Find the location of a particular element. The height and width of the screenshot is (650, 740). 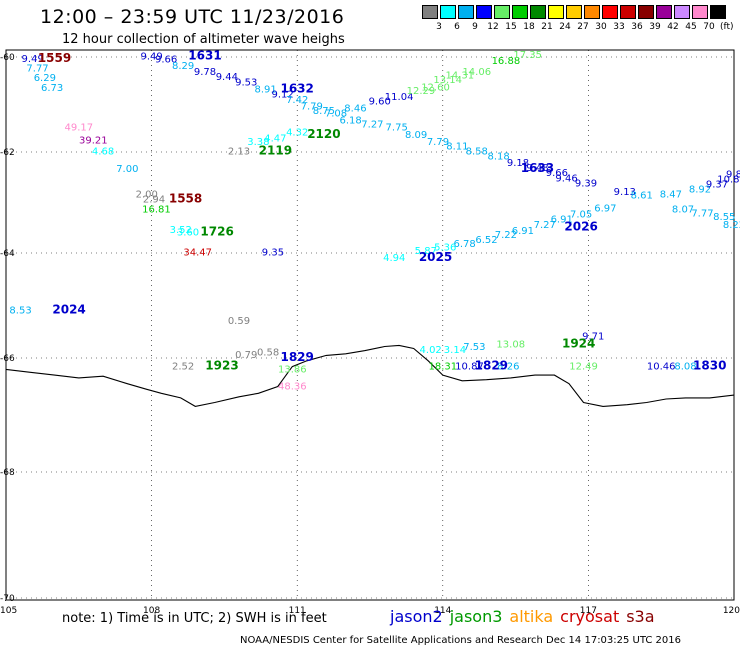

pass-time: 2120 is located at coordinates (323, 134).